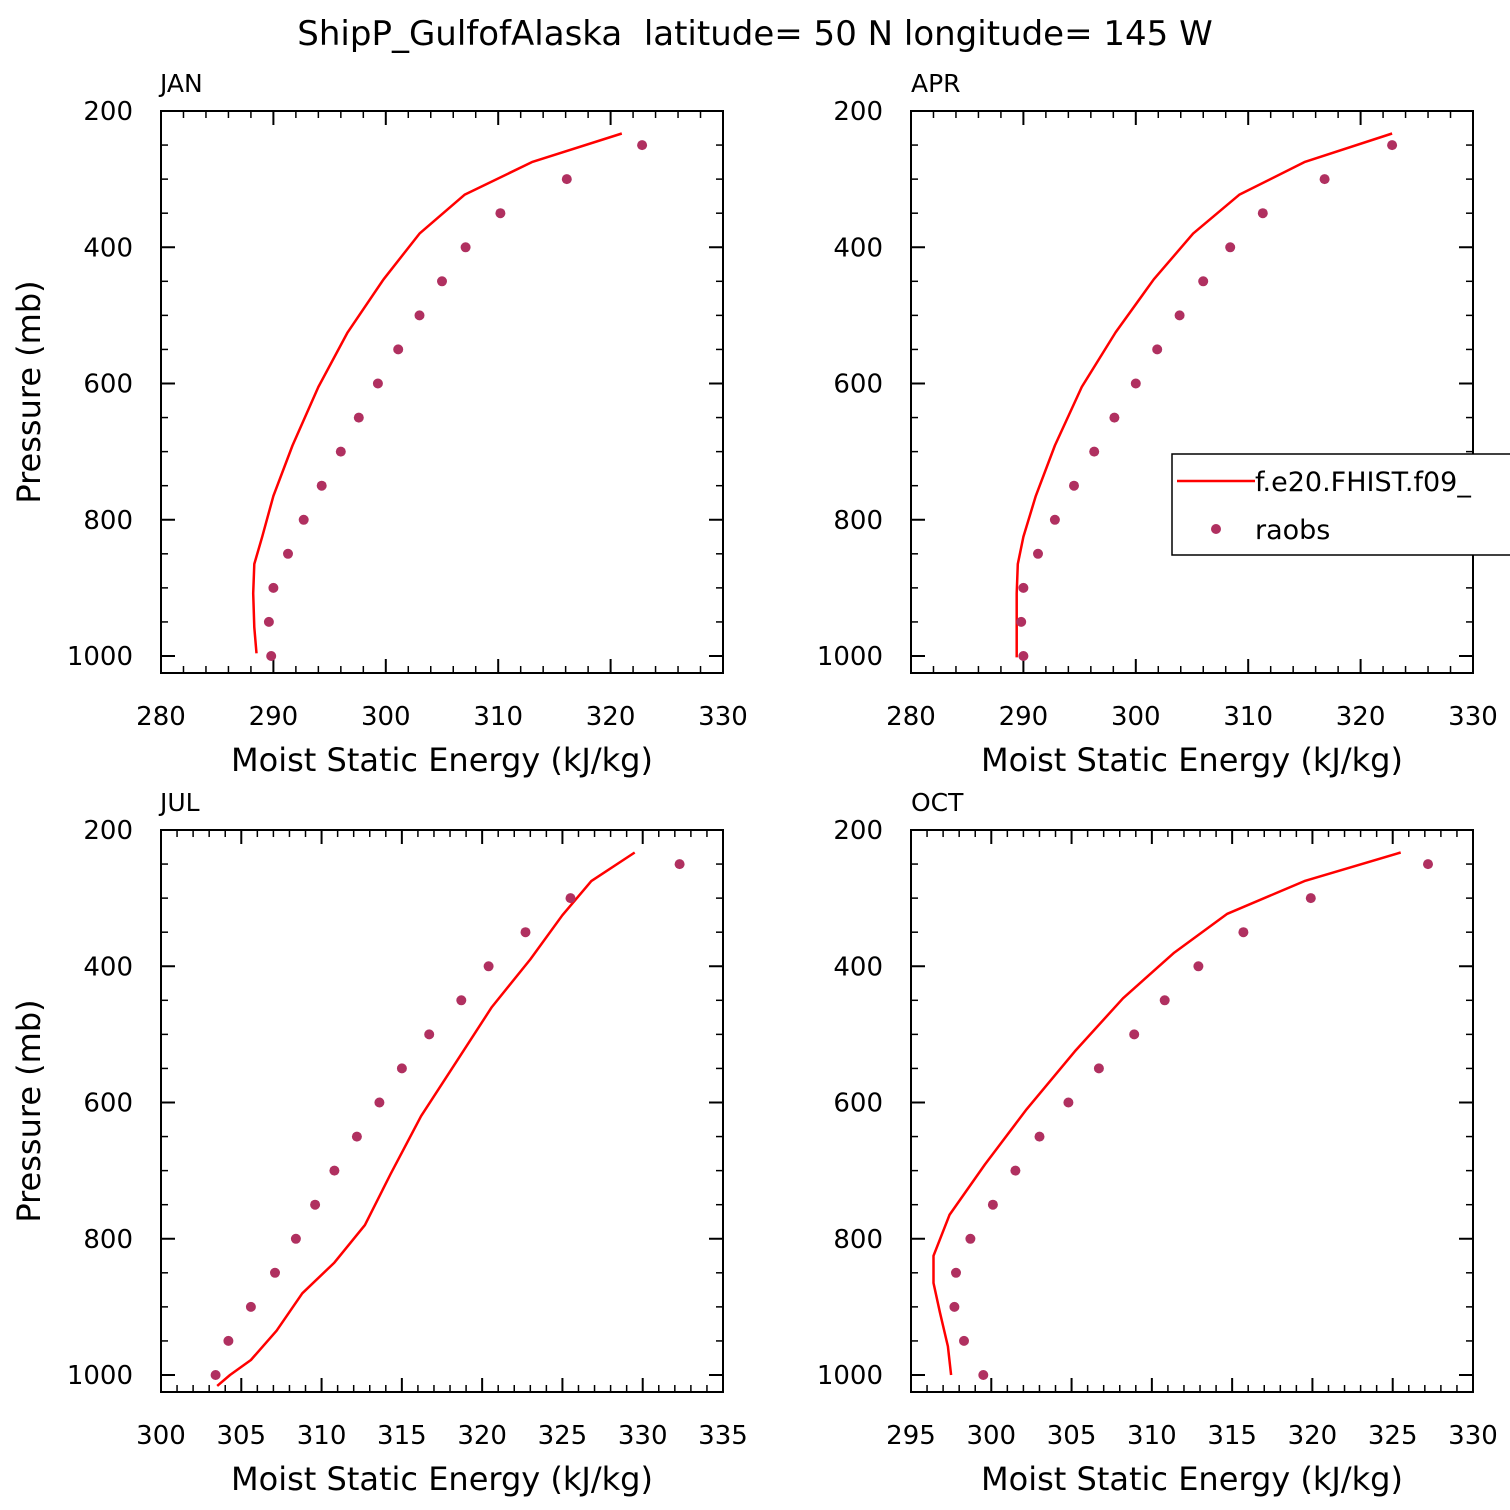  I want to click on x-tick-label: 325, so click(1393, 1436).